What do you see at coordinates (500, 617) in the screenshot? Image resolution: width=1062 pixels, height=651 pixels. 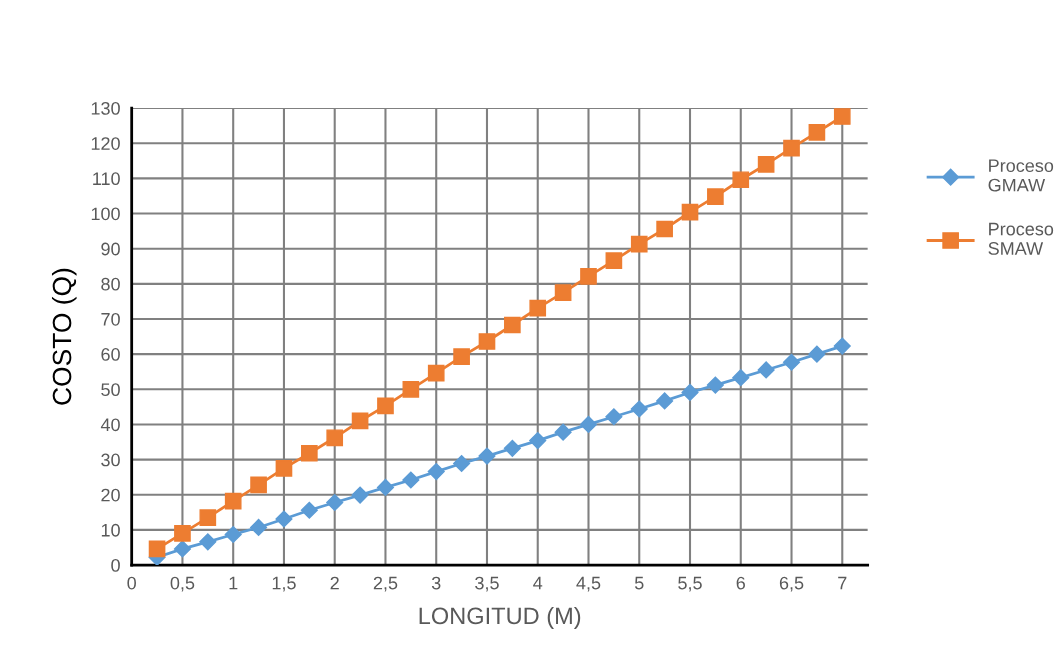 I see `x-axis-title: LONGITUD (M)` at bounding box center [500, 617].